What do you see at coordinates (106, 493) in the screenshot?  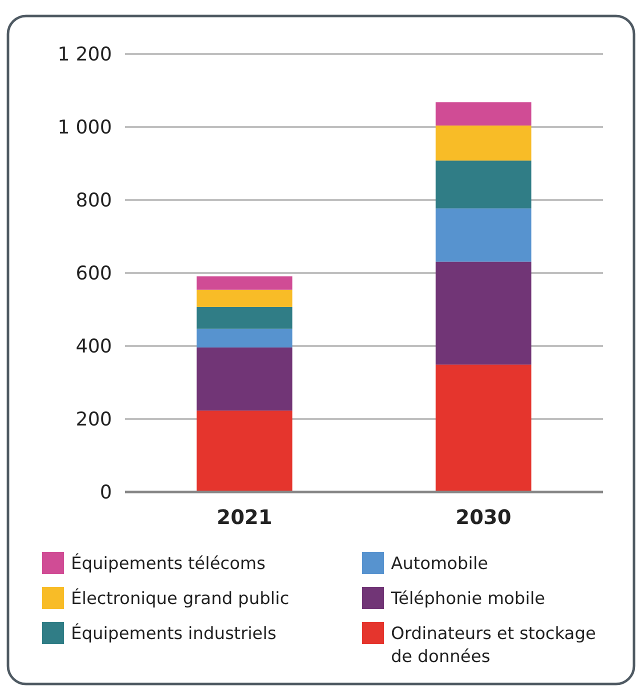 I see `y-tick-label: 0` at bounding box center [106, 493].